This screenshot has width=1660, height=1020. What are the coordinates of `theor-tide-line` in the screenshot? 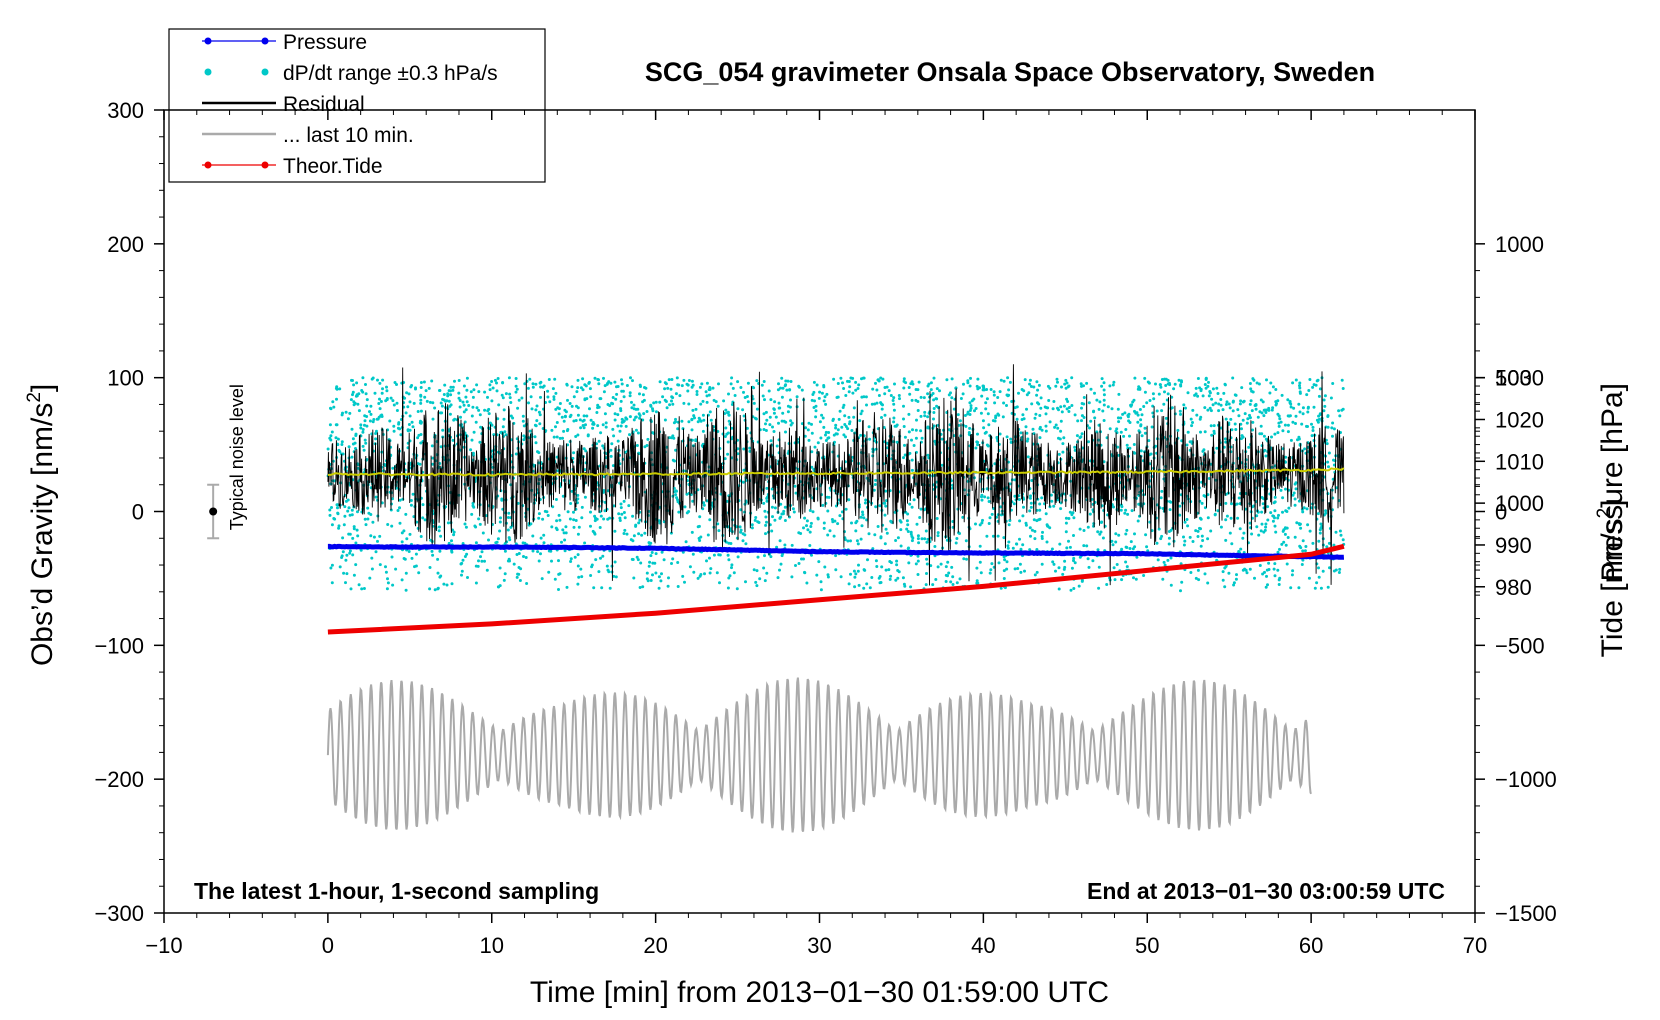 It's located at (836, 589).